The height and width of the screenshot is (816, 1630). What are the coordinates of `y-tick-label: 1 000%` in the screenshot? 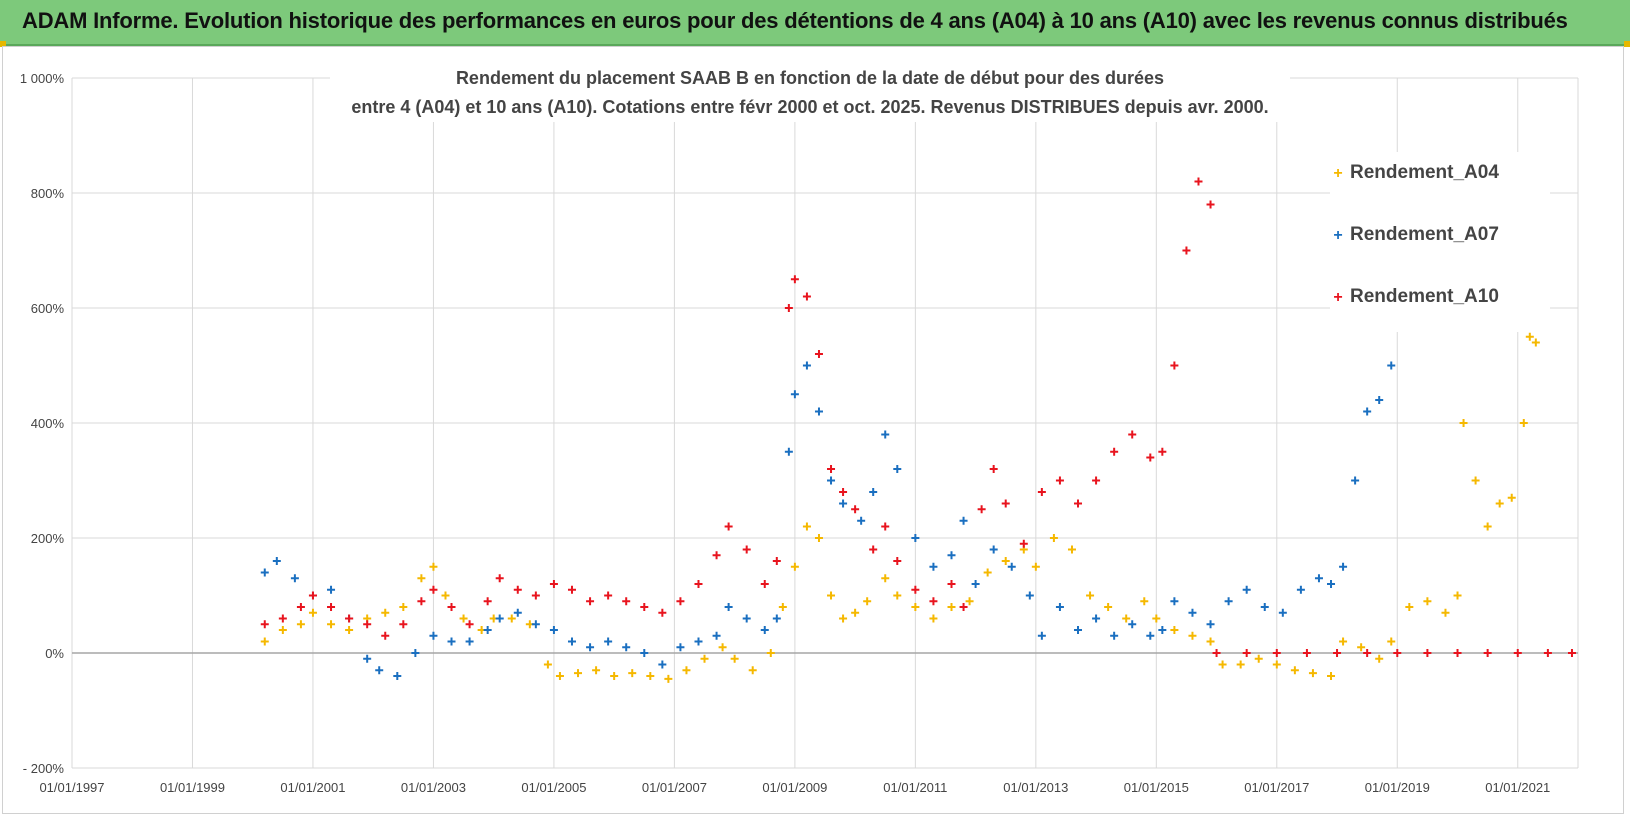 It's located at (42, 78).